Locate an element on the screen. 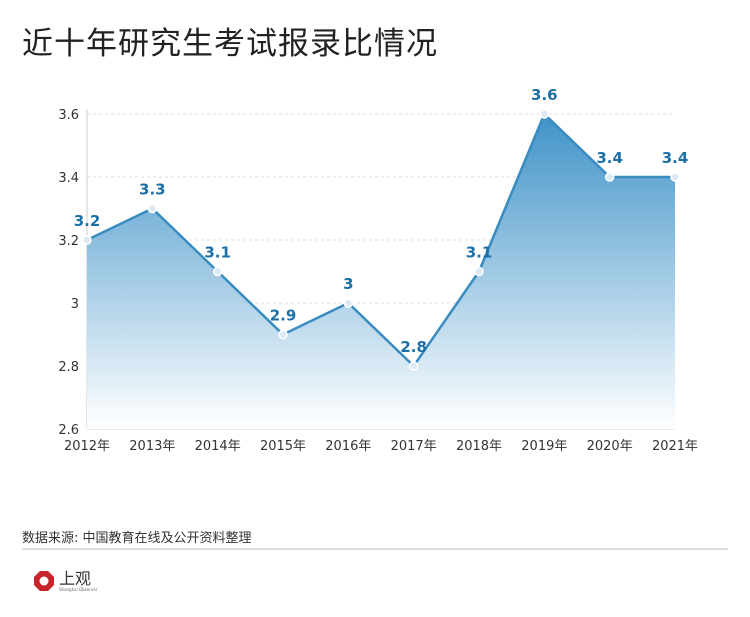 The height and width of the screenshot is (617, 750). x-tick-label: 2014年 is located at coordinates (218, 446).